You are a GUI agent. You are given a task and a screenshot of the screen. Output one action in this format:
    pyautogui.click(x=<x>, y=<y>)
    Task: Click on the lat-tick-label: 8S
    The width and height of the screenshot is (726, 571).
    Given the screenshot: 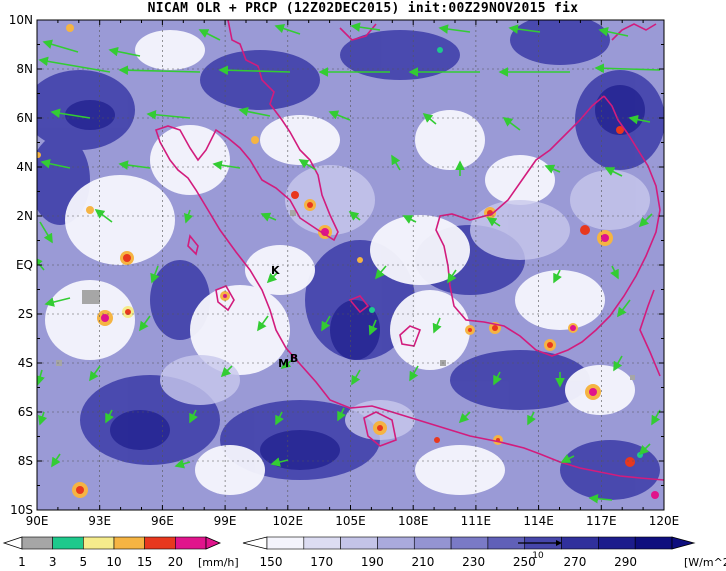 What is the action you would take?
    pyautogui.click(x=25, y=461)
    